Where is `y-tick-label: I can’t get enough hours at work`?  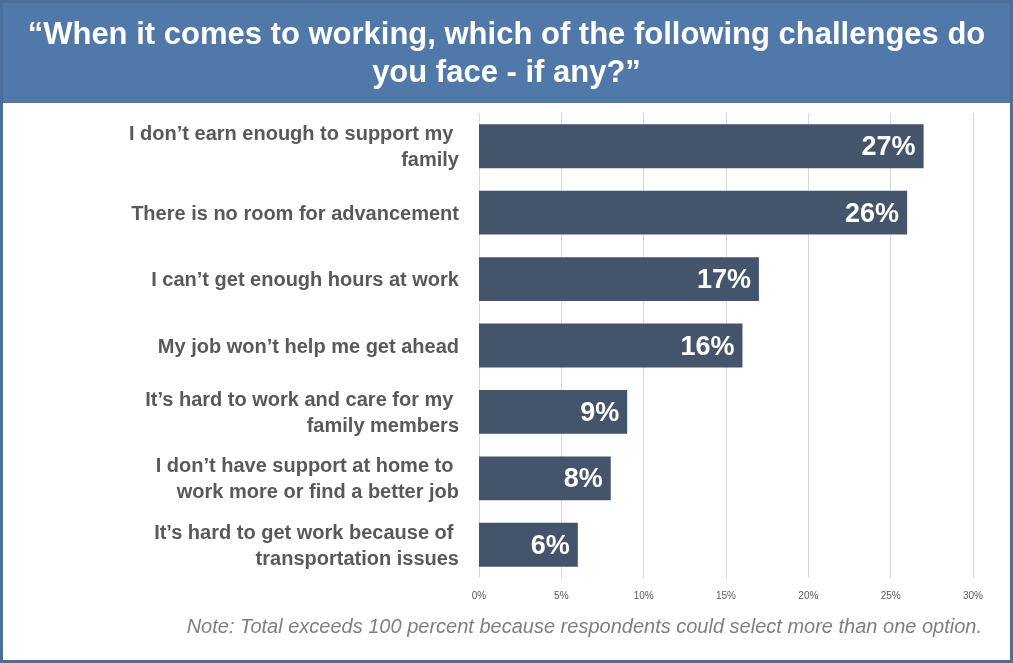
y-tick-label: I can’t get enough hours at work is located at coordinates (305, 279).